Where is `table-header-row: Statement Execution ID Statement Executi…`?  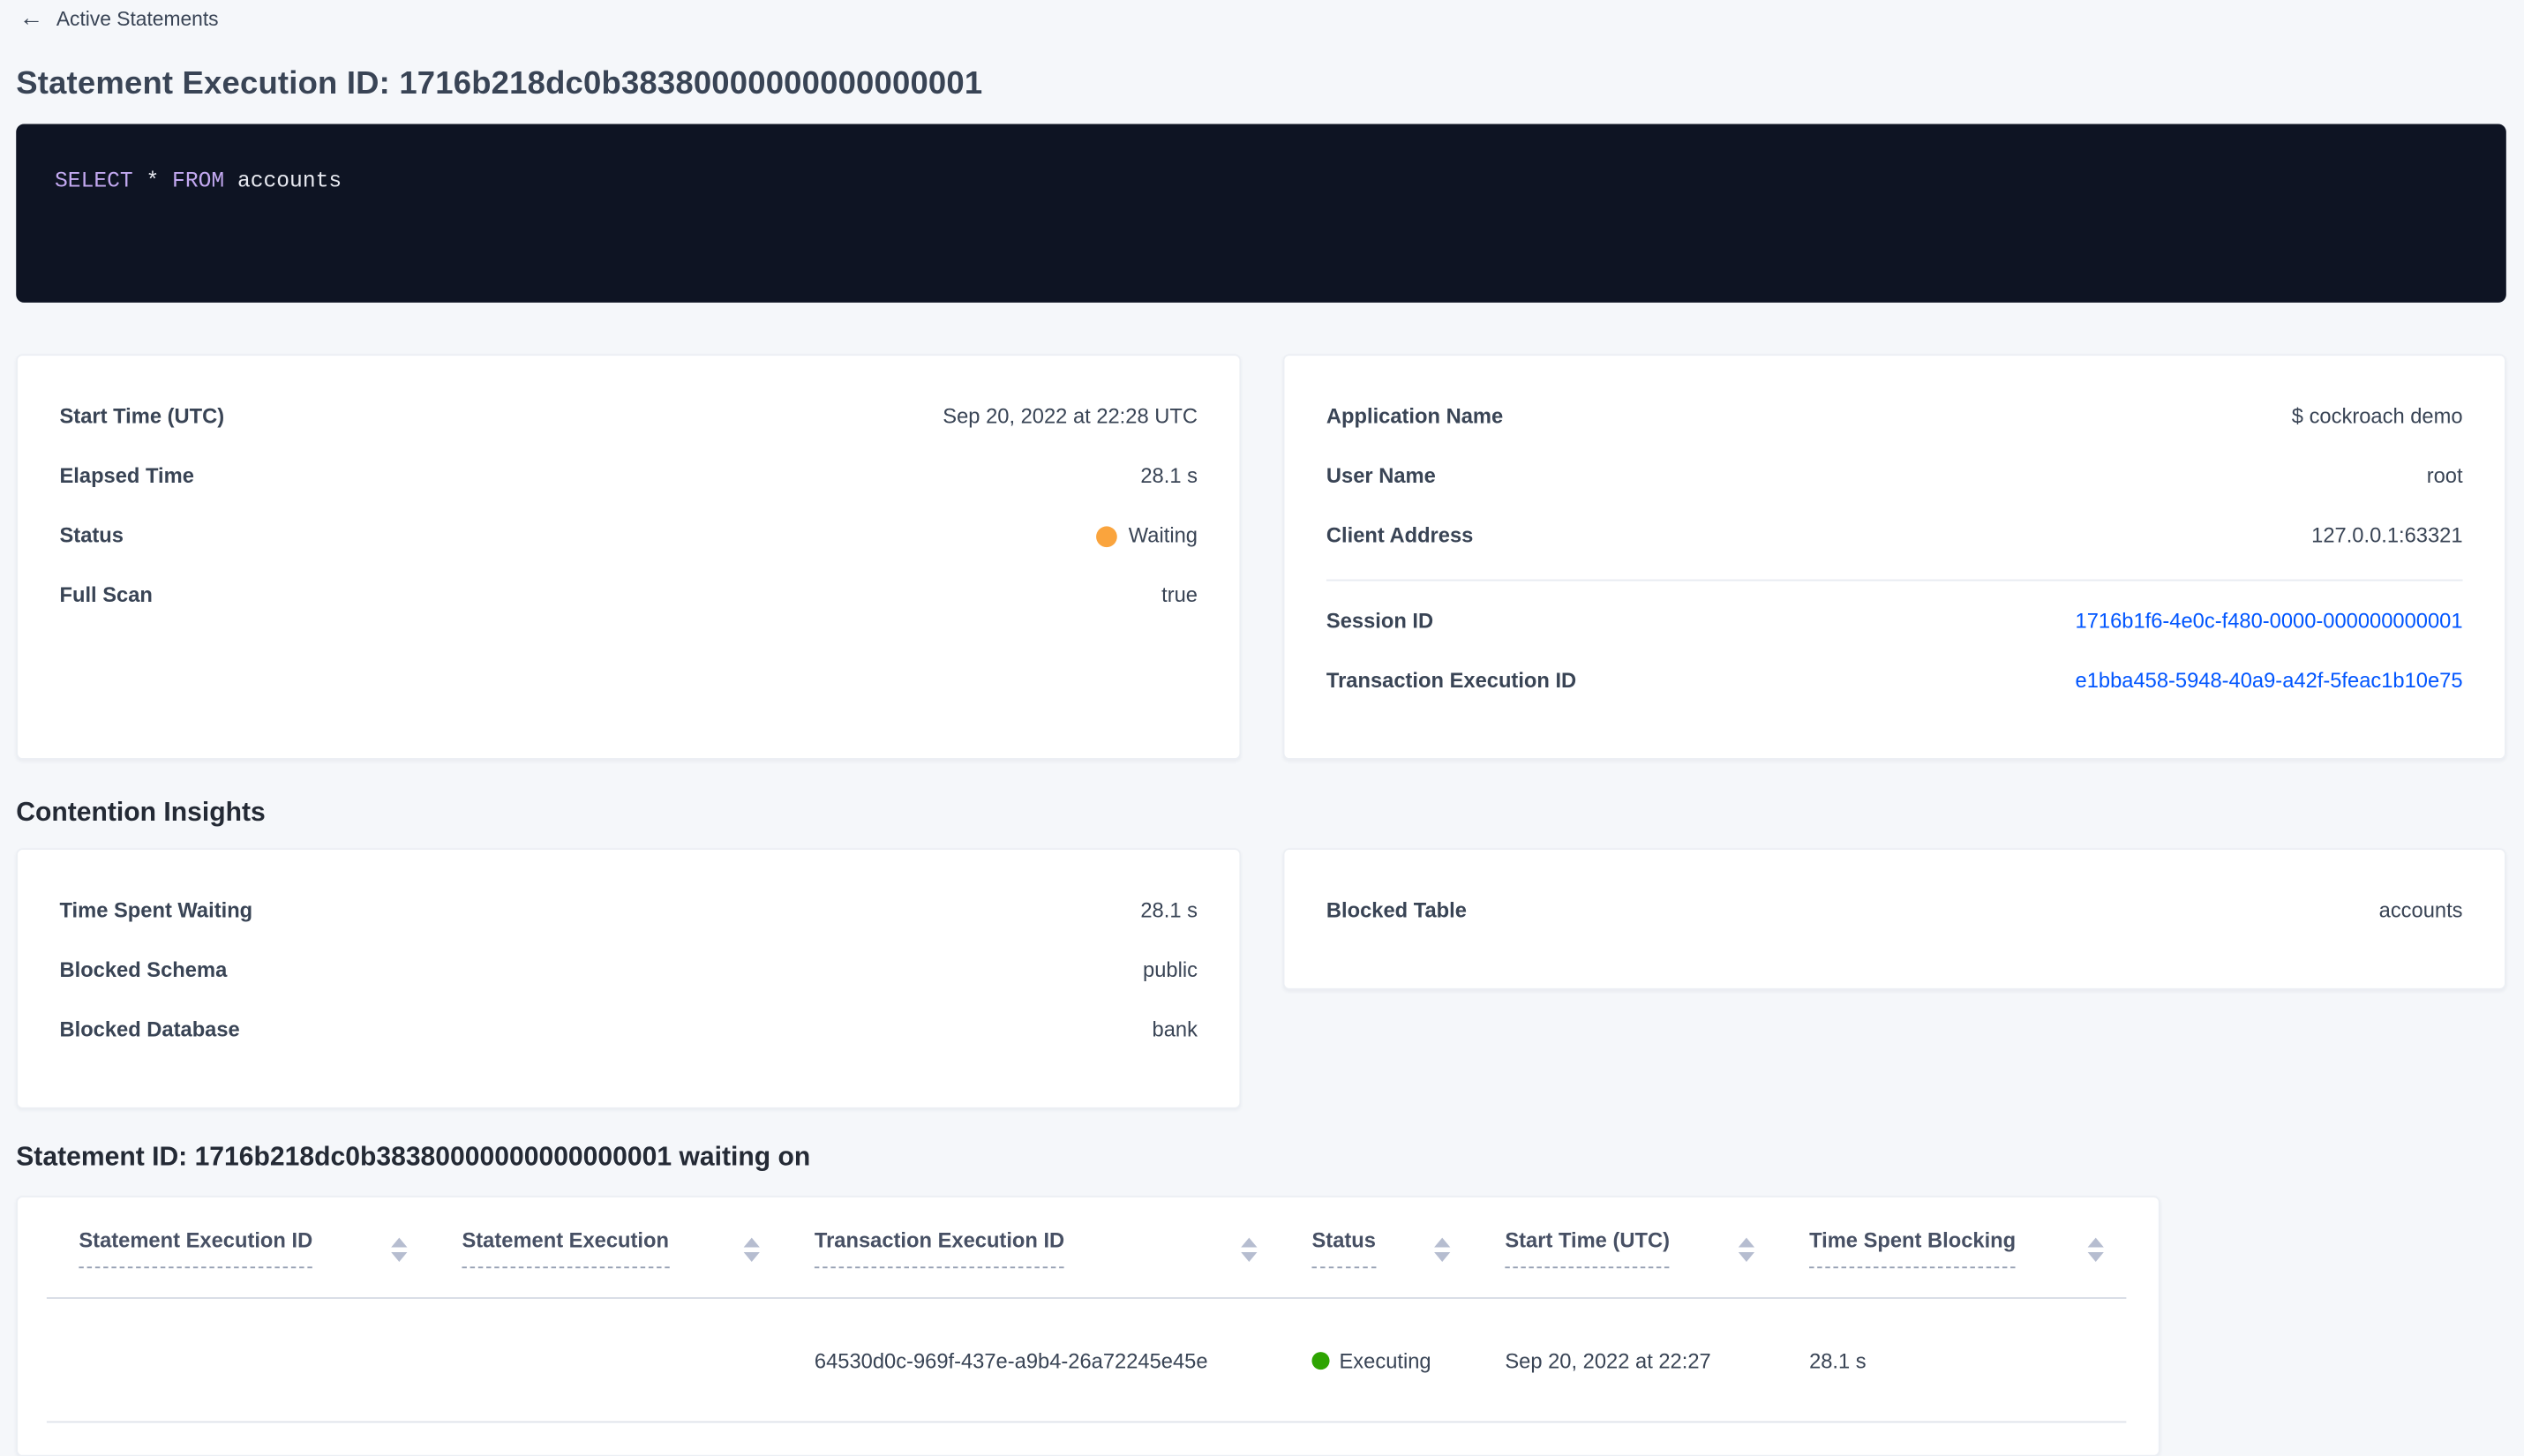
table-header-row: Statement Execution ID Statement Executi… is located at coordinates (1086, 1248).